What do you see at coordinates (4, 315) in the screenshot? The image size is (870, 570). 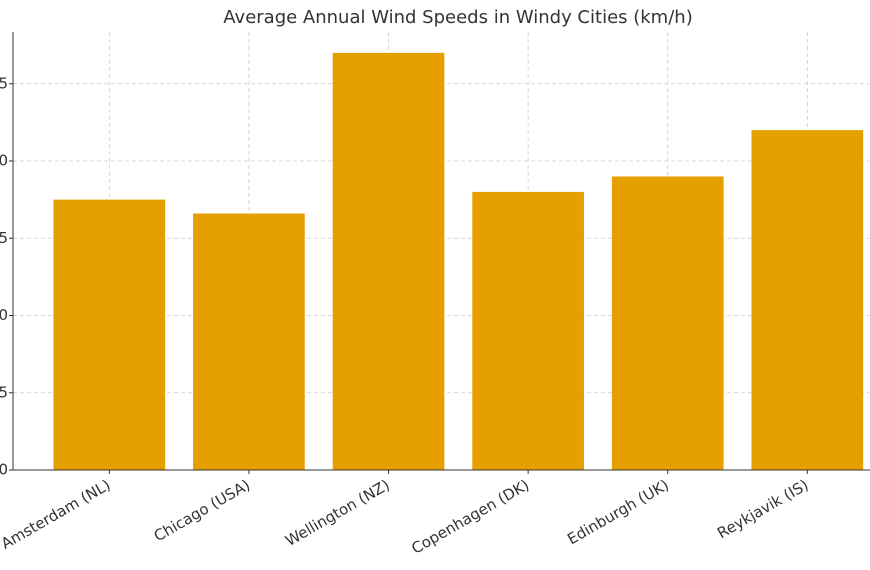 I see `y-tick-label: 10` at bounding box center [4, 315].